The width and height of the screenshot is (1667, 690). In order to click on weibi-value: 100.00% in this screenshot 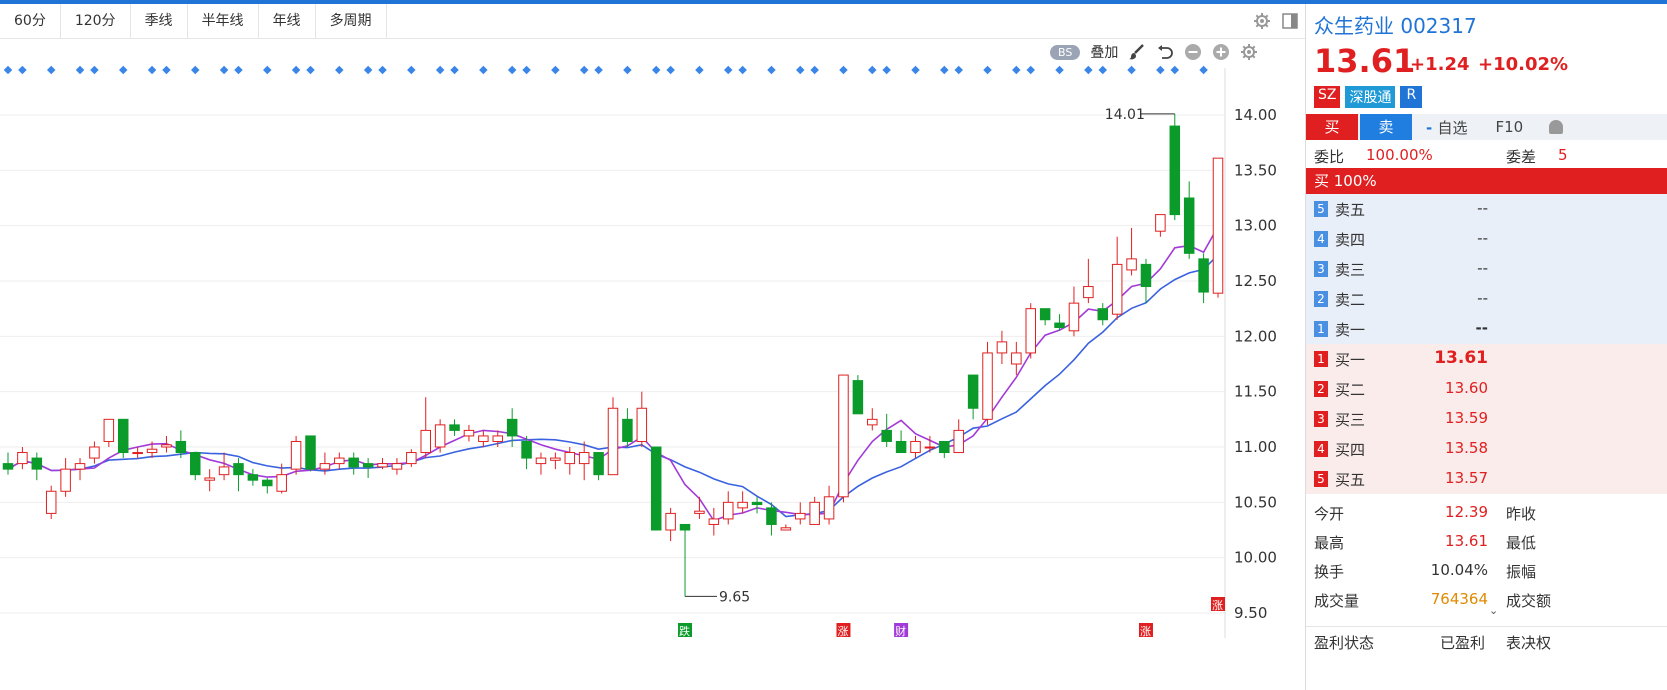, I will do `click(1399, 155)`.